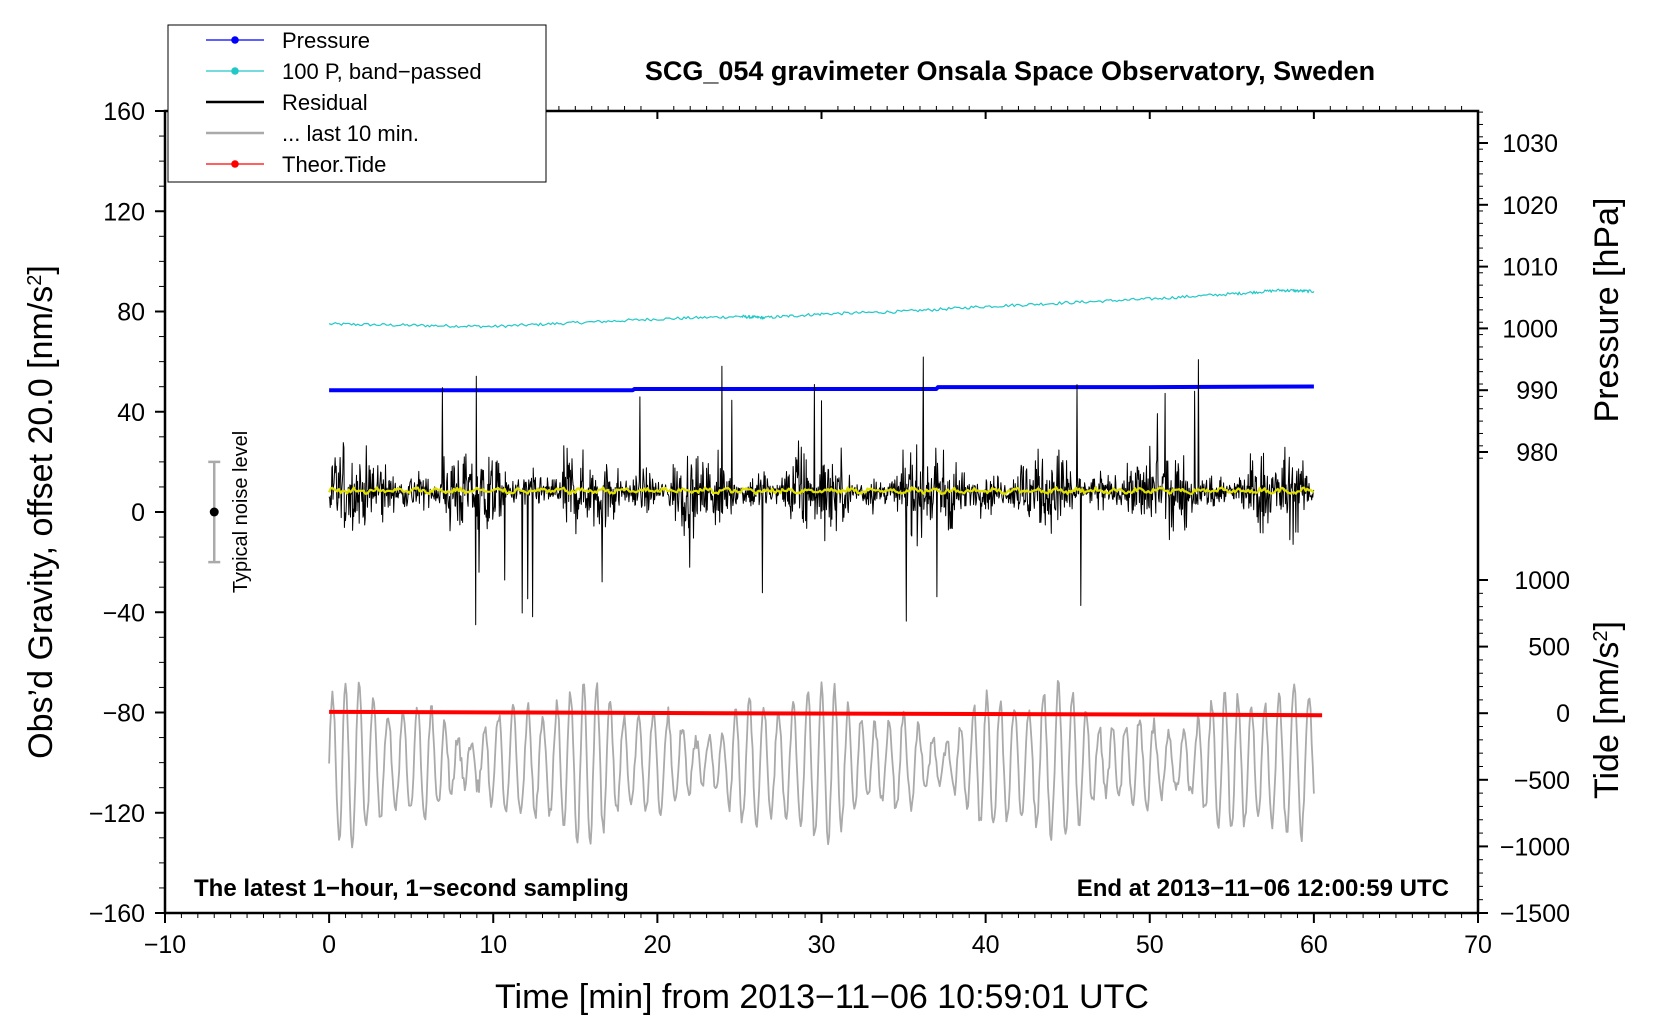 This screenshot has height=1020, width=1660. I want to click on y-axis-left-title-close: ], so click(41, 269).